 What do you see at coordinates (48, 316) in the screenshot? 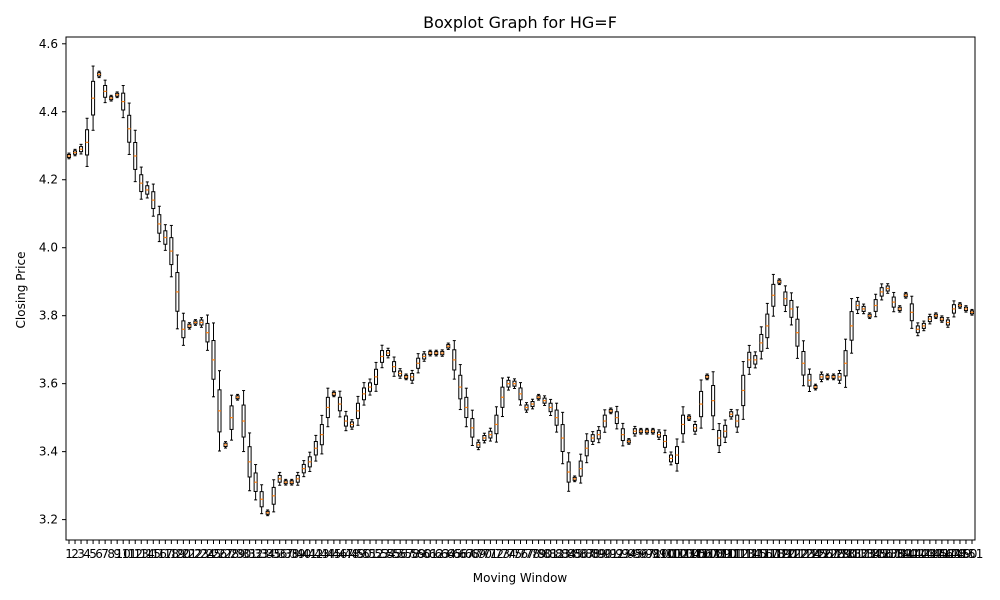
I see `y-tick-label: 3.8` at bounding box center [48, 316].